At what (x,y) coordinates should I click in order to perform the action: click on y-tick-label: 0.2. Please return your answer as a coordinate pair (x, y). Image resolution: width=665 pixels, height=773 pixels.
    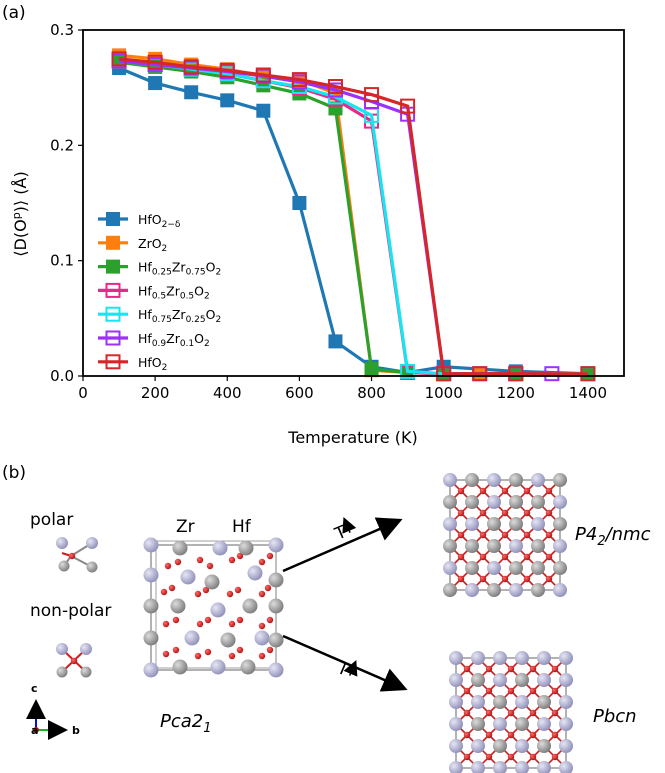
    Looking at the image, I should click on (62, 145).